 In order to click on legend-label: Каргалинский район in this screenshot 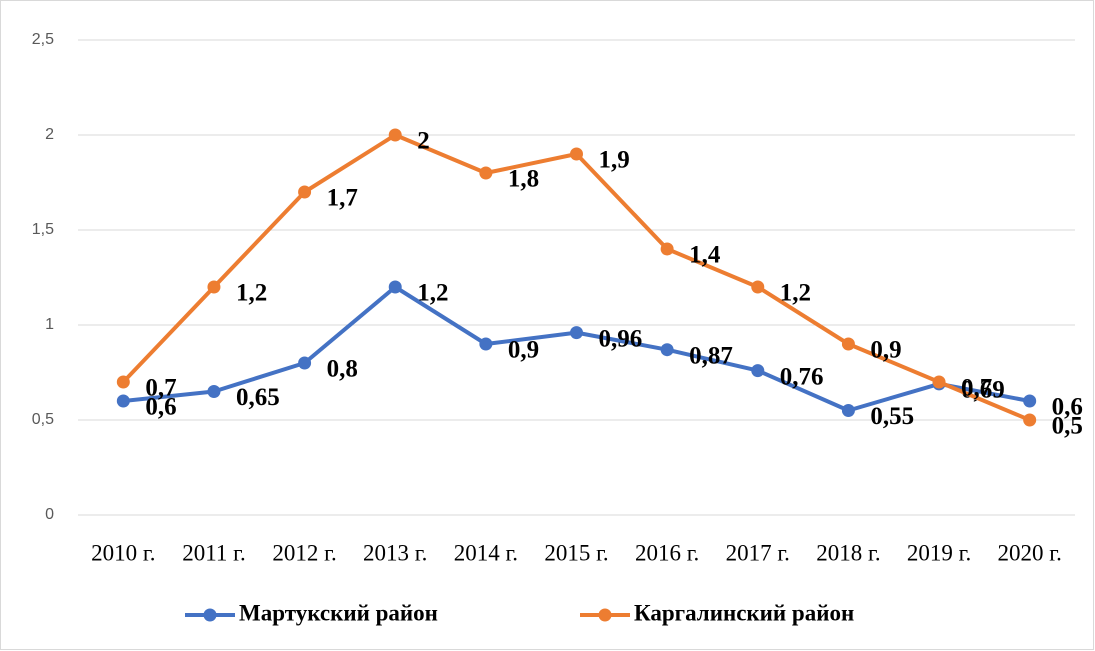, I will do `click(744, 612)`.